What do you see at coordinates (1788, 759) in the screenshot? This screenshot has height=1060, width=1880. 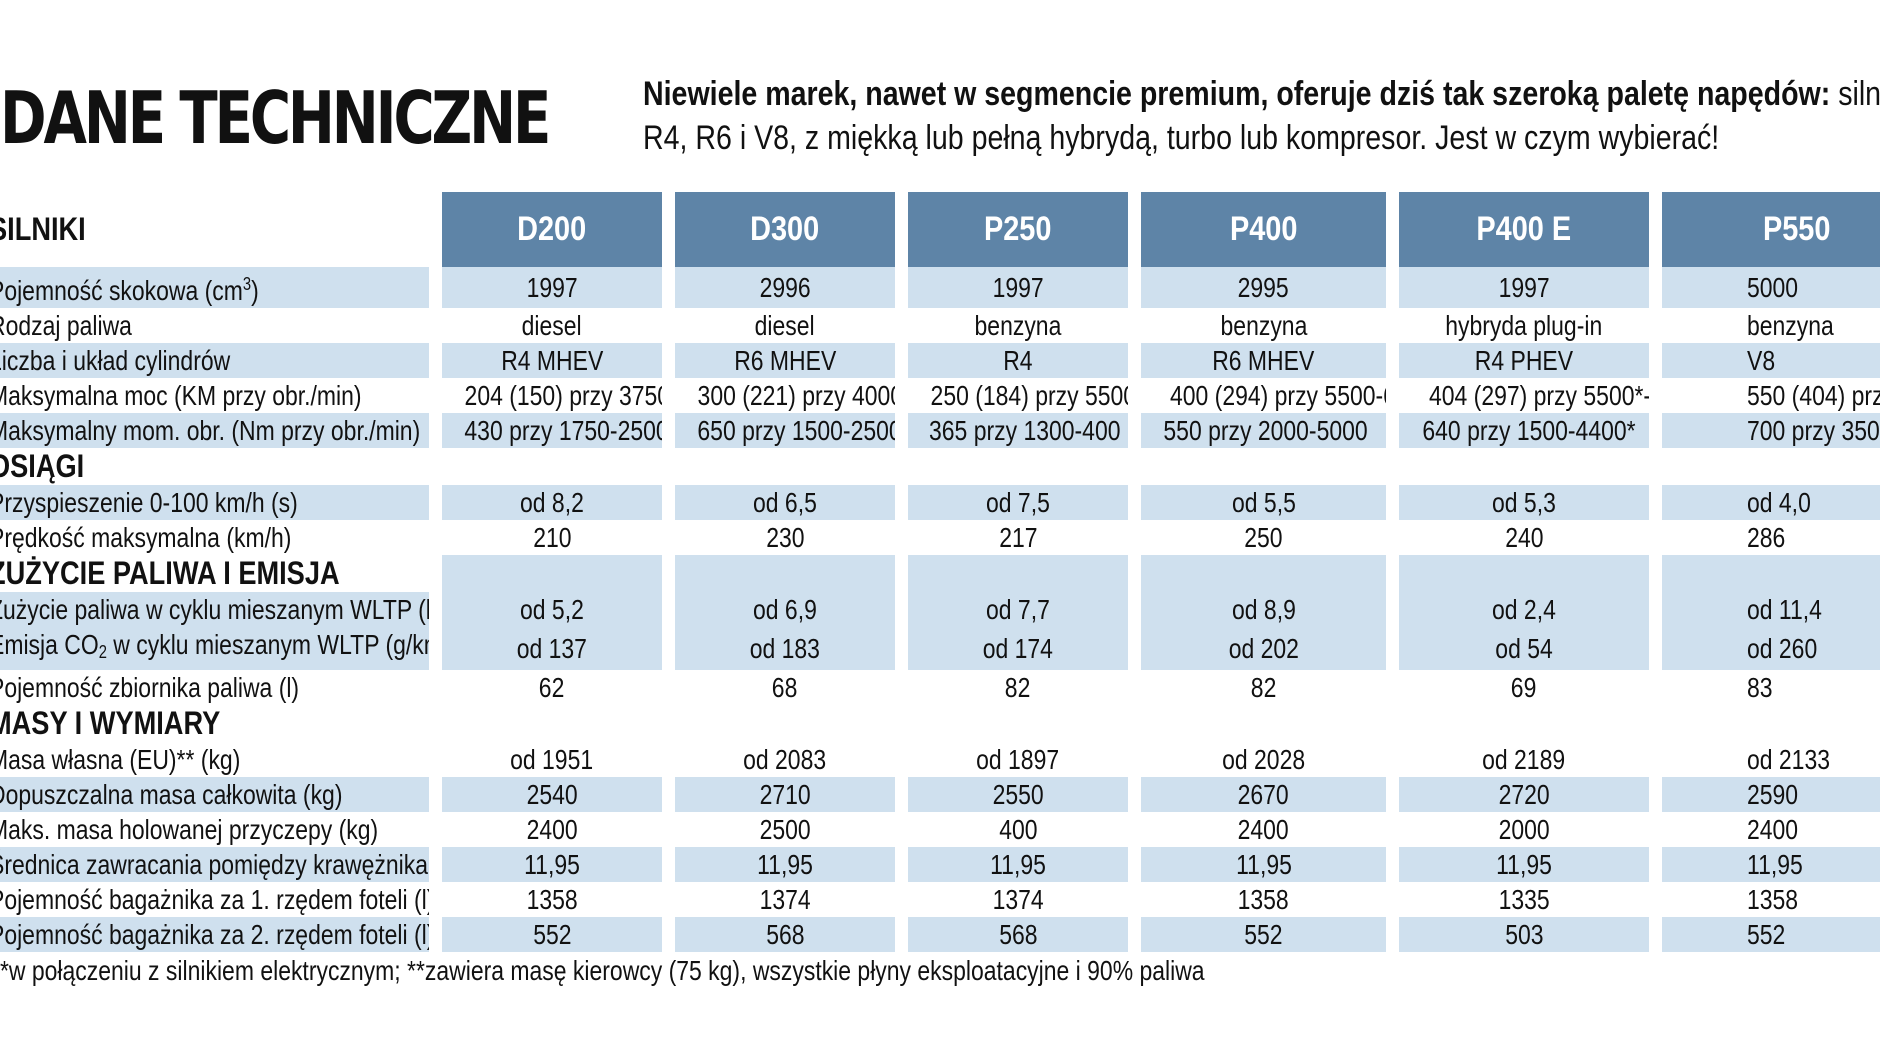 I see `value-cell: od 2133` at bounding box center [1788, 759].